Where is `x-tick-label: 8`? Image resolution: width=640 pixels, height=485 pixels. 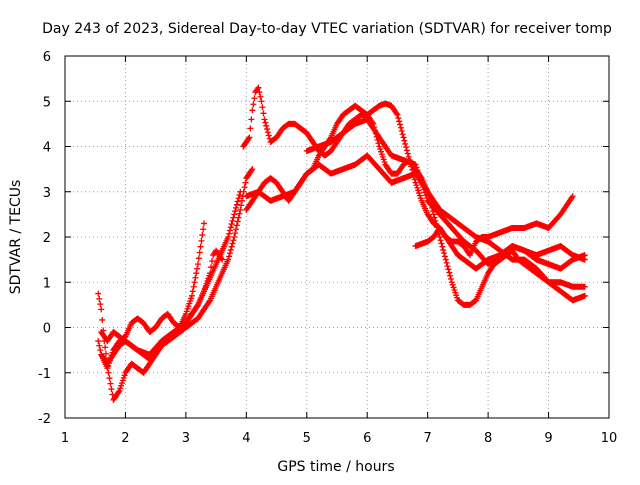 x-tick-label: 8 is located at coordinates (488, 438).